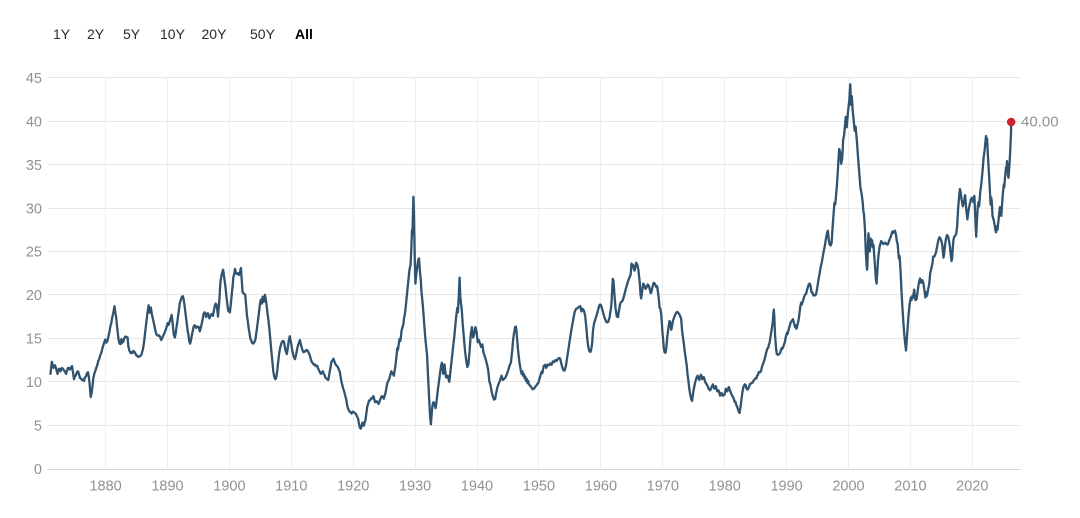 The width and height of the screenshot is (1080, 518). What do you see at coordinates (910, 487) in the screenshot?
I see `svg-text: 2010` at bounding box center [910, 487].